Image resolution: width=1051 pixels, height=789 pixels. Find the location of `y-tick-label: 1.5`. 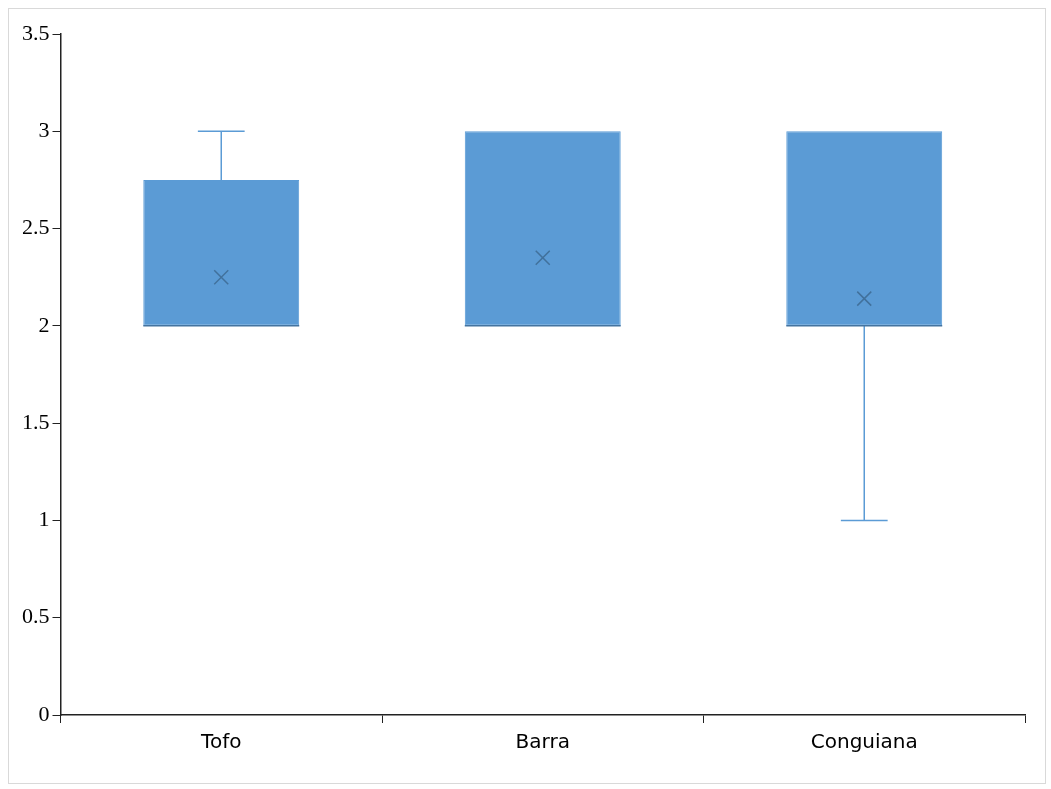

y-tick-label: 1.5 is located at coordinates (36, 421).